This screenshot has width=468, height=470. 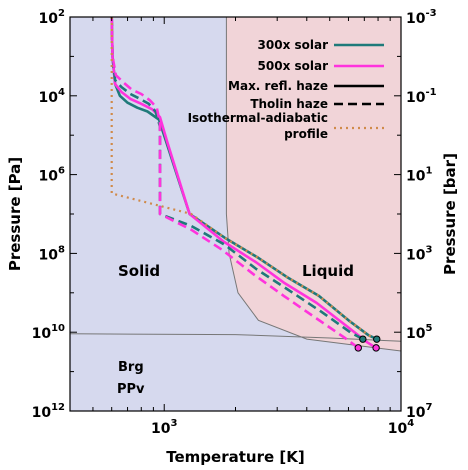 What do you see at coordinates (278, 86) in the screenshot?
I see `legend-label-2: Max. refl. haze` at bounding box center [278, 86].